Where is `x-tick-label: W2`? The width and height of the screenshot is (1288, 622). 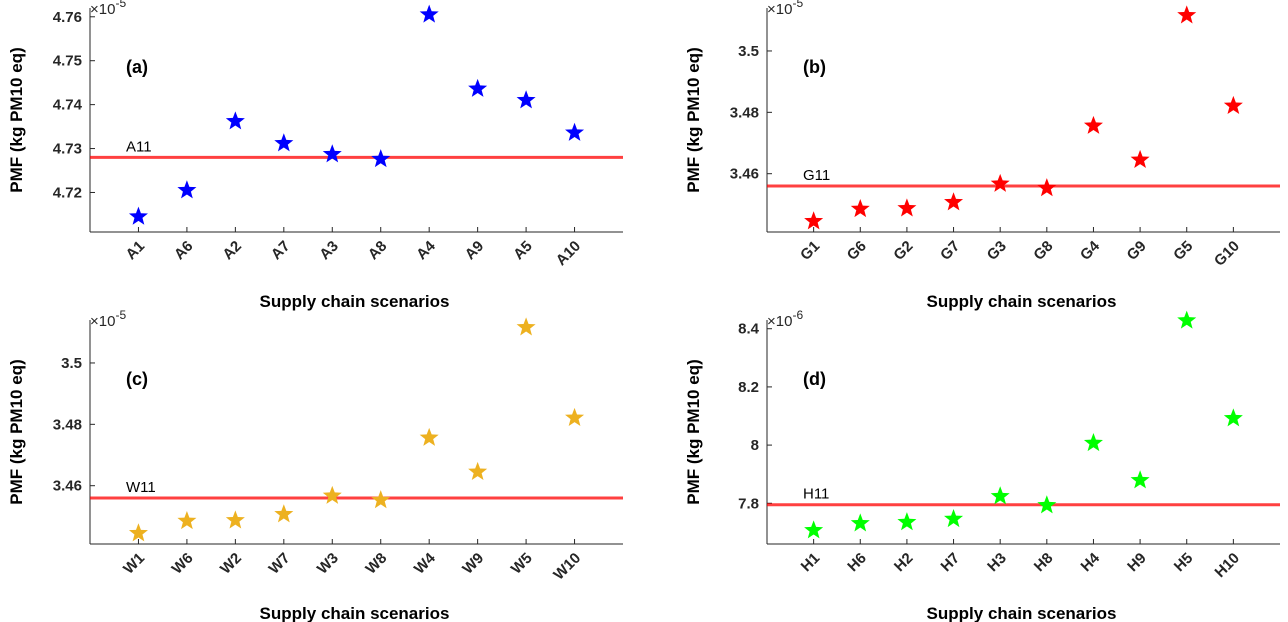 x-tick-label: W2 is located at coordinates (231, 564).